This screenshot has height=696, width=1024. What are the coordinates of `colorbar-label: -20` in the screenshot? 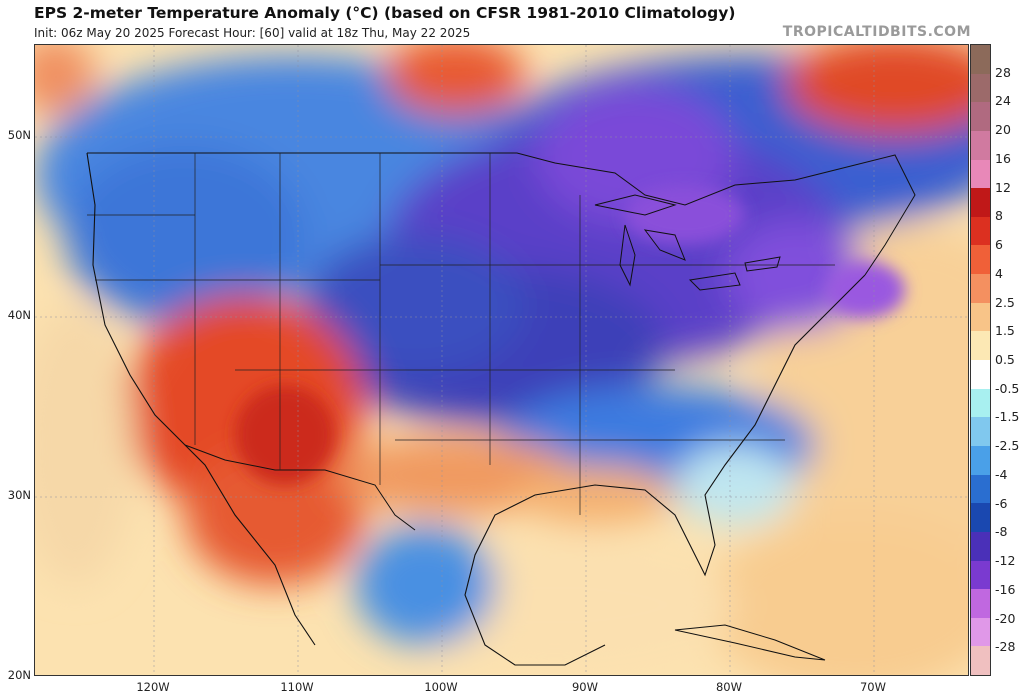 It's located at (1005, 618).